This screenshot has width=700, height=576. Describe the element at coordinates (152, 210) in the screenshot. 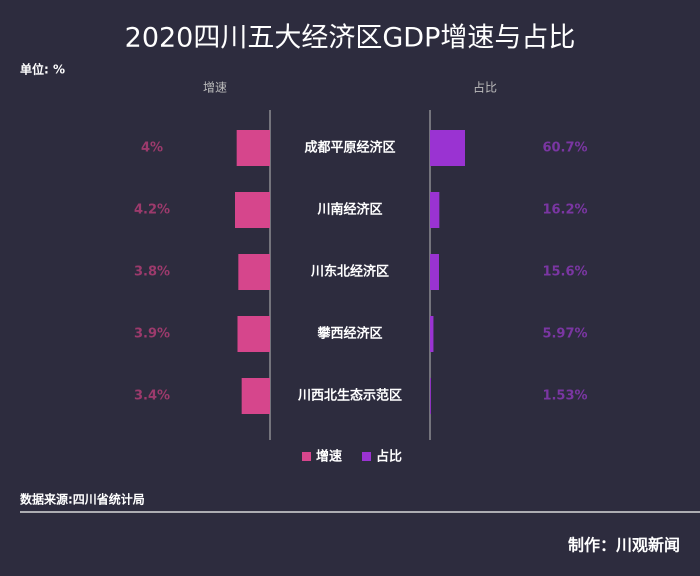

I see `value-label: 4.2%` at that location.